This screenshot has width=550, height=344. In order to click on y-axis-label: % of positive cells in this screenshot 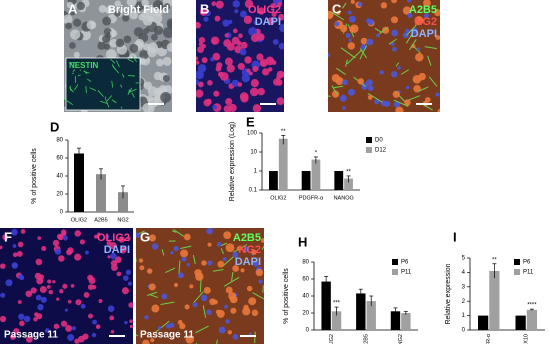, I will do `click(34, 176)`.